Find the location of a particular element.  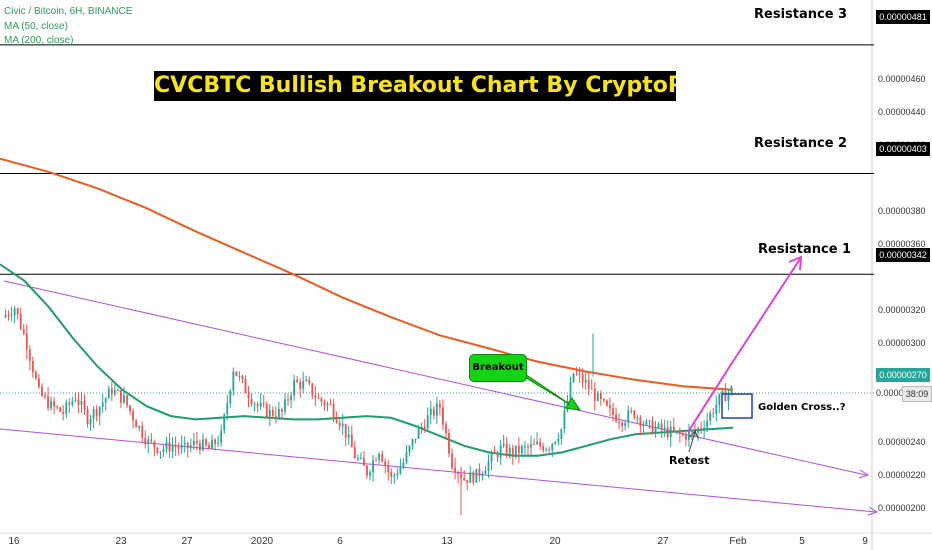

channel-upper-arrowhead is located at coordinates (864, 474).